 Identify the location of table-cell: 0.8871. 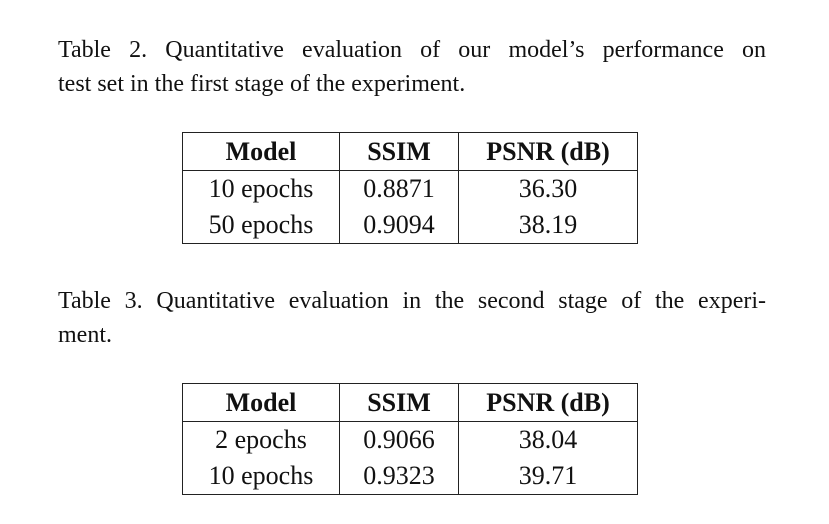
(399, 188).